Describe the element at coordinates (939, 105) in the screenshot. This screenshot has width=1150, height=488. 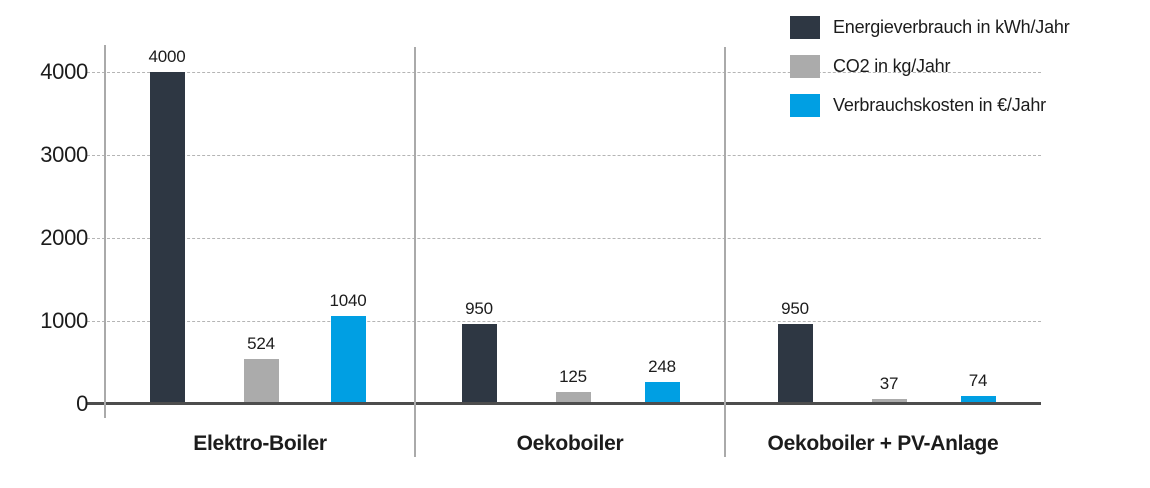
I see `legend-label: Verbrauchskosten in €/Jahr` at that location.